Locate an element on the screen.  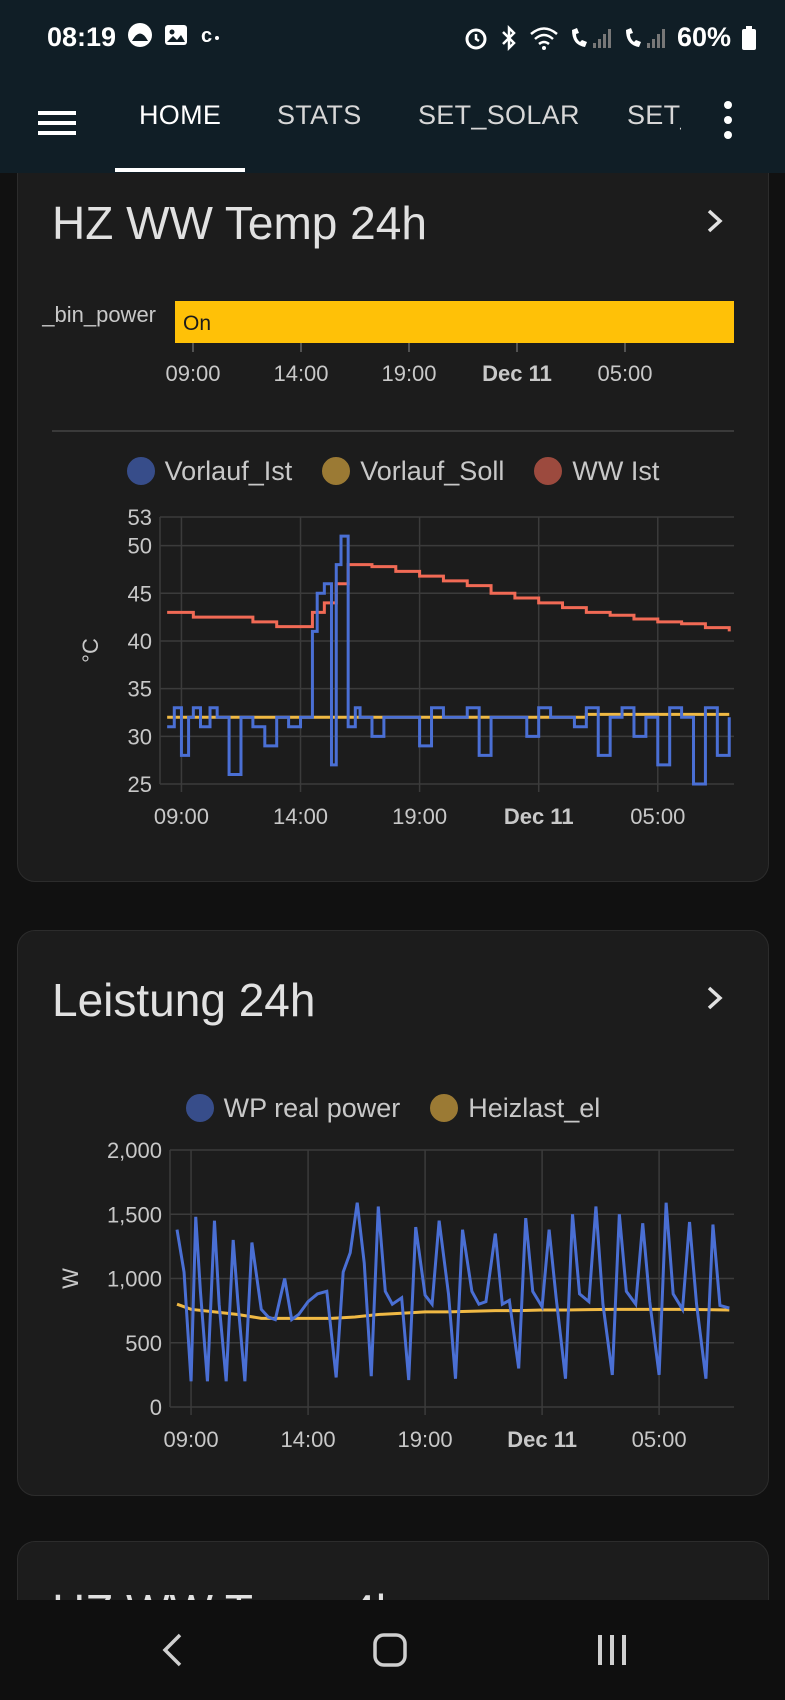
card-title: HZ WW Temp 24h is located at coordinates (239, 223).